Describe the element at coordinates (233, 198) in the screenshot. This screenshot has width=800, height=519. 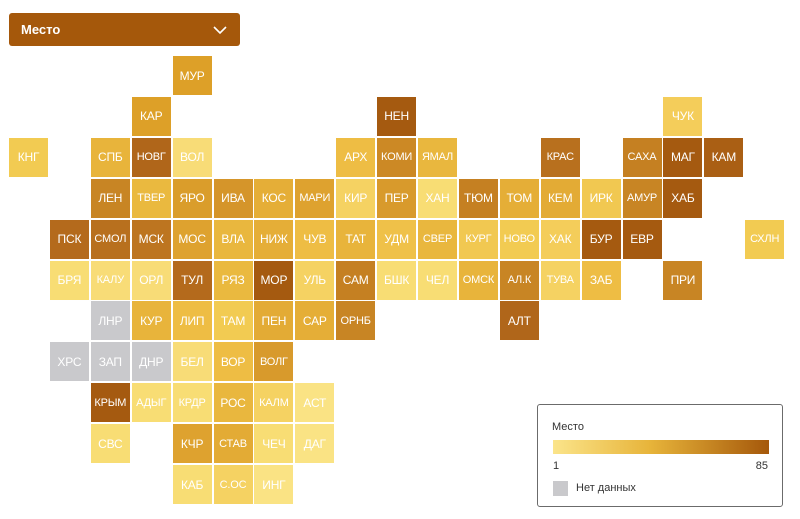
I see `region-tile: ИВА` at that location.